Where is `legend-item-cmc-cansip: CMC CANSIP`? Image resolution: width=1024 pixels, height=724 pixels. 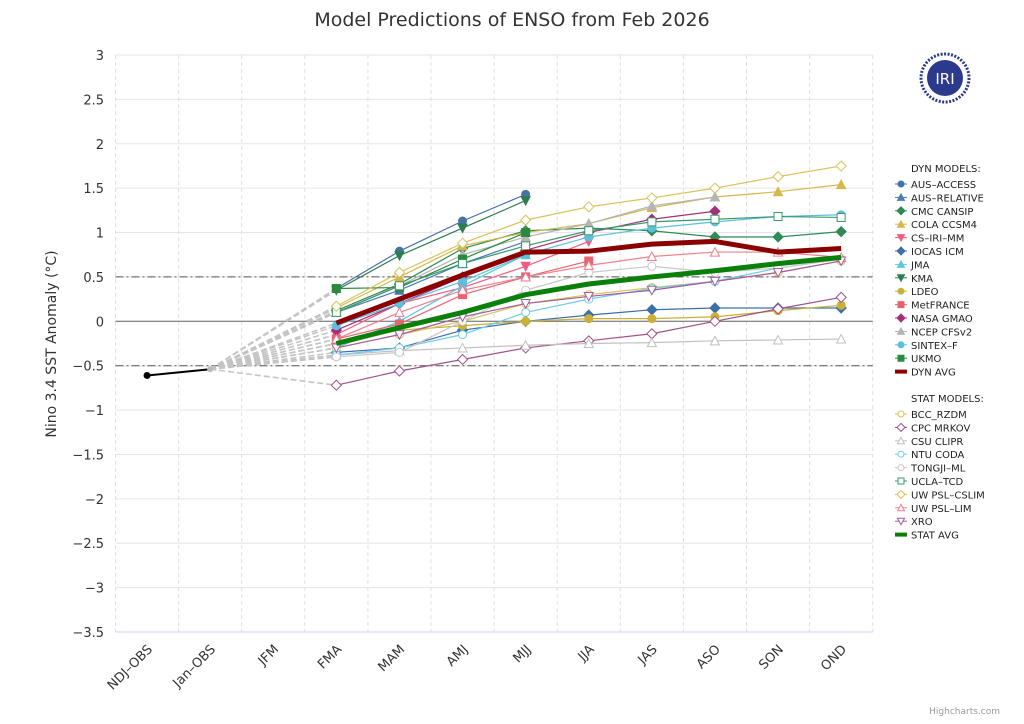 legend-item-cmc-cansip: CMC CANSIP is located at coordinates (934, 212).